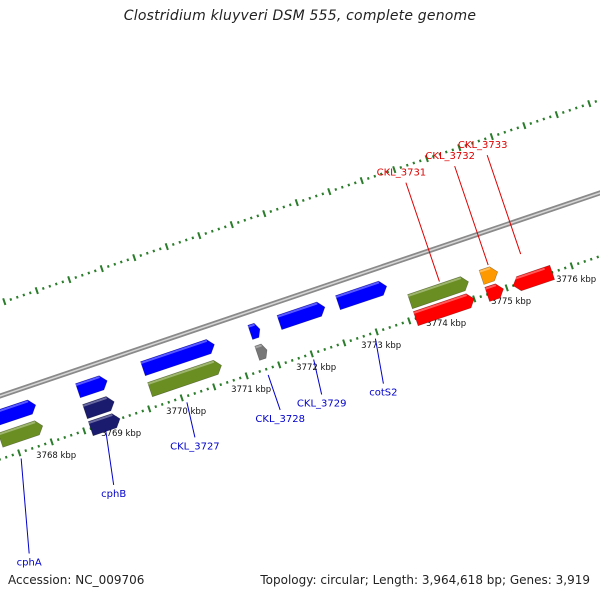  What do you see at coordinates (76, 580) in the screenshot?
I see `accession-text: Accession: NC_009706` at bounding box center [76, 580].